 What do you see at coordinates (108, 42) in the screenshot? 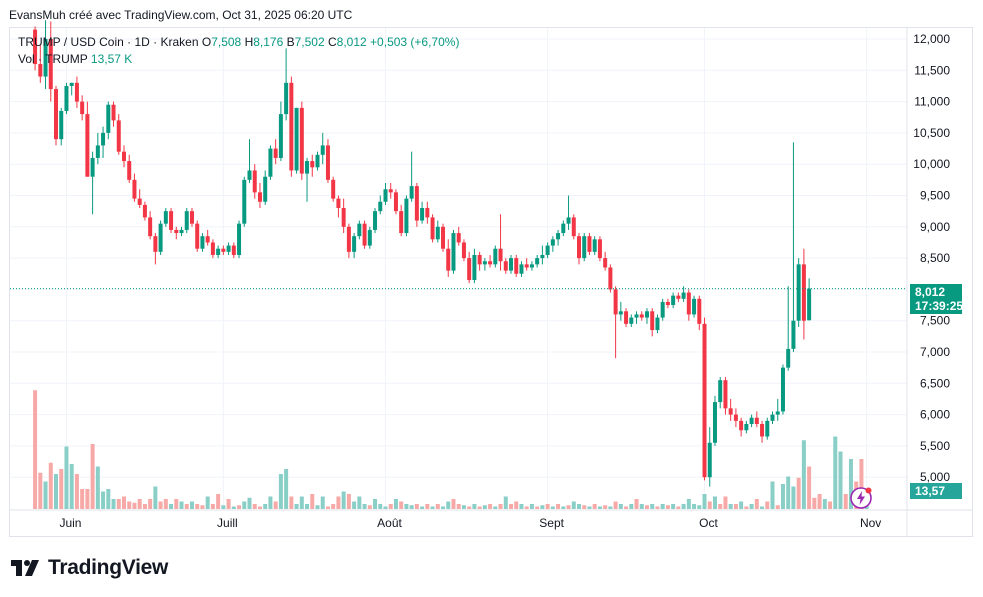
I see `legend-symbol: TRUMP / USD Coin · 1D · Kraken` at bounding box center [108, 42].